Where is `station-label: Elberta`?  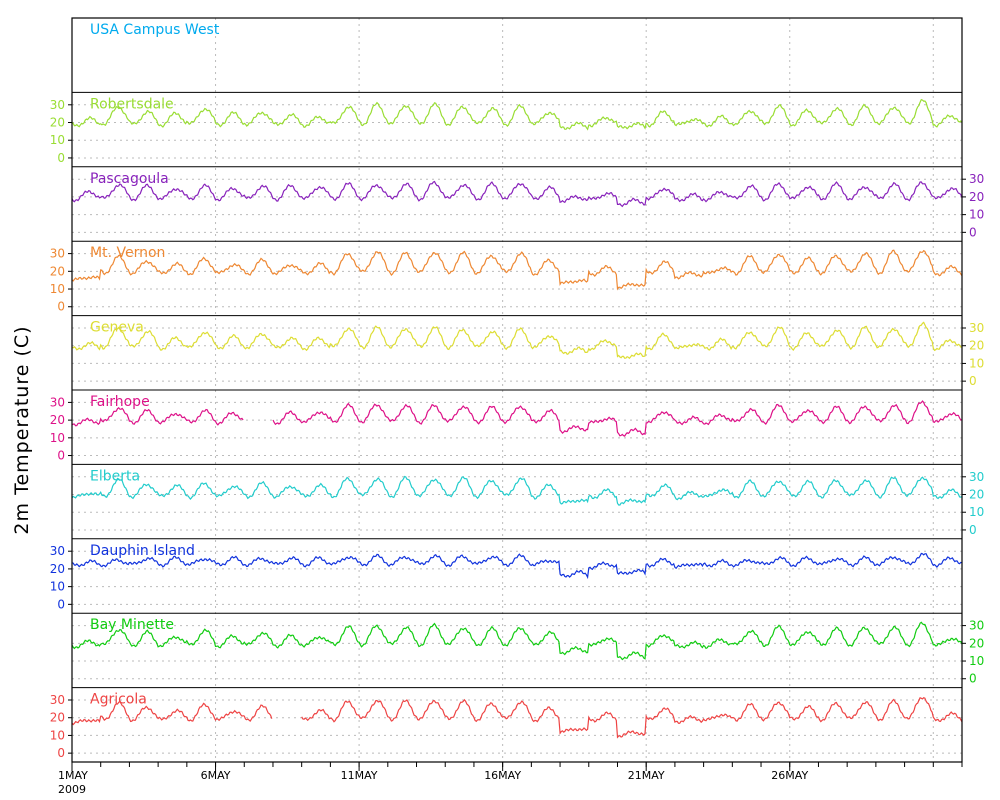 station-label: Elberta is located at coordinates (115, 476).